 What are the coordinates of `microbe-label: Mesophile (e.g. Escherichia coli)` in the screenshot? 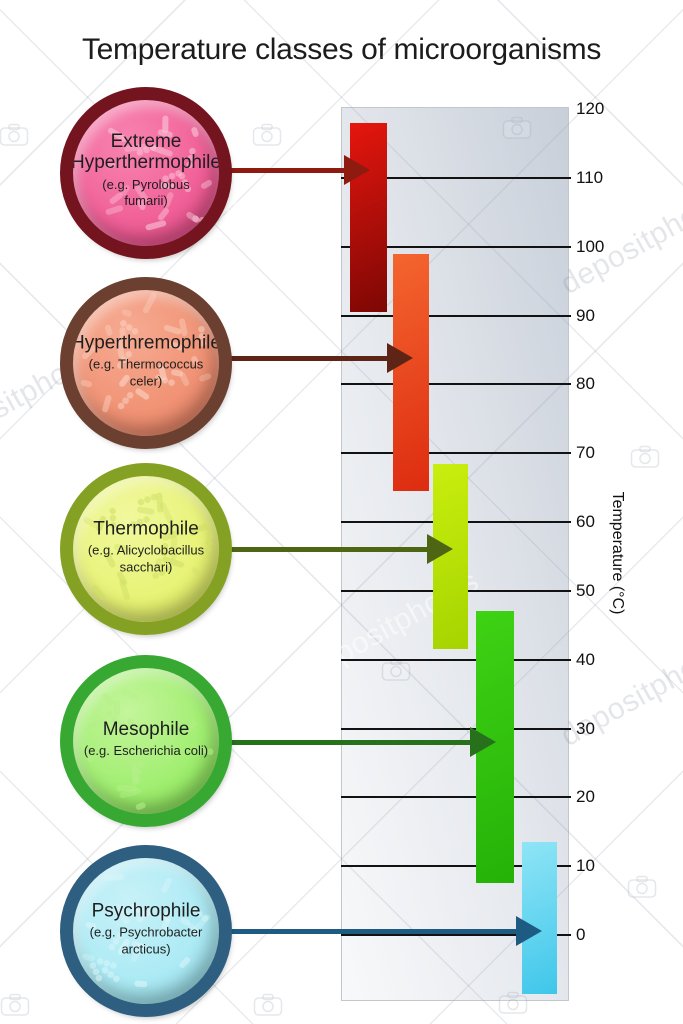 It's located at (146, 739).